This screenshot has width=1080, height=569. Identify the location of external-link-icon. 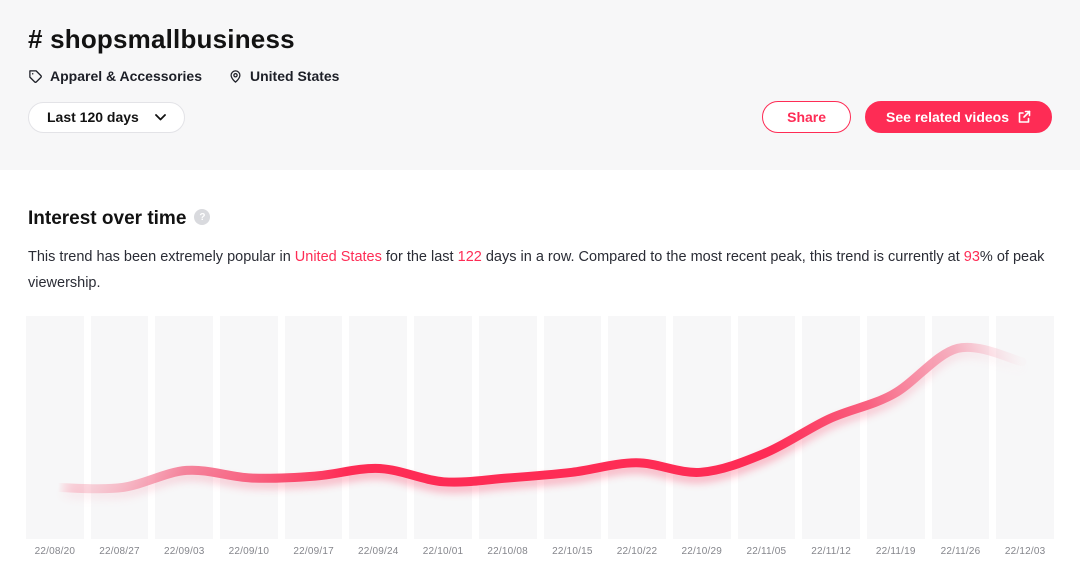
(1024, 116).